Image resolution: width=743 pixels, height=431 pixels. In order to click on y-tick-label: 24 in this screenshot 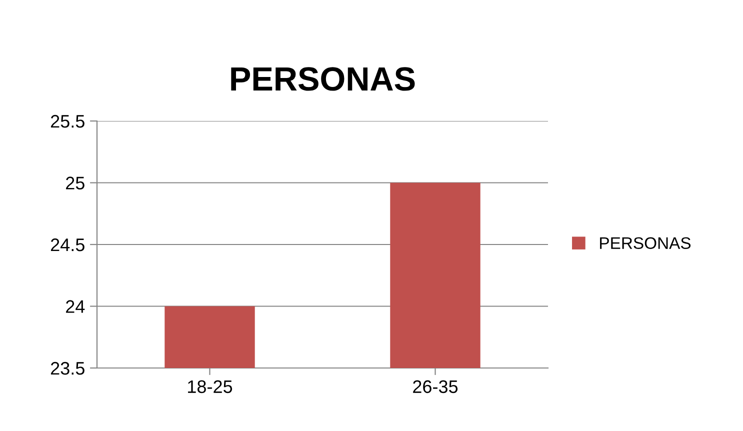, I will do `click(75, 306)`.